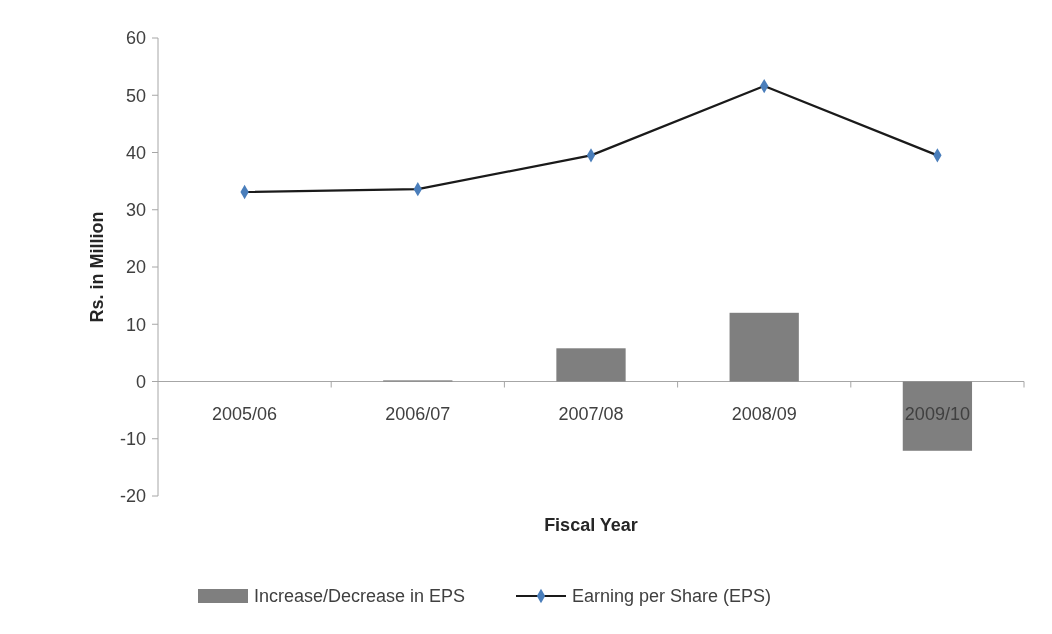 The image size is (1052, 634). What do you see at coordinates (135, 267) in the screenshot?
I see `y-tick-label: 20` at bounding box center [135, 267].